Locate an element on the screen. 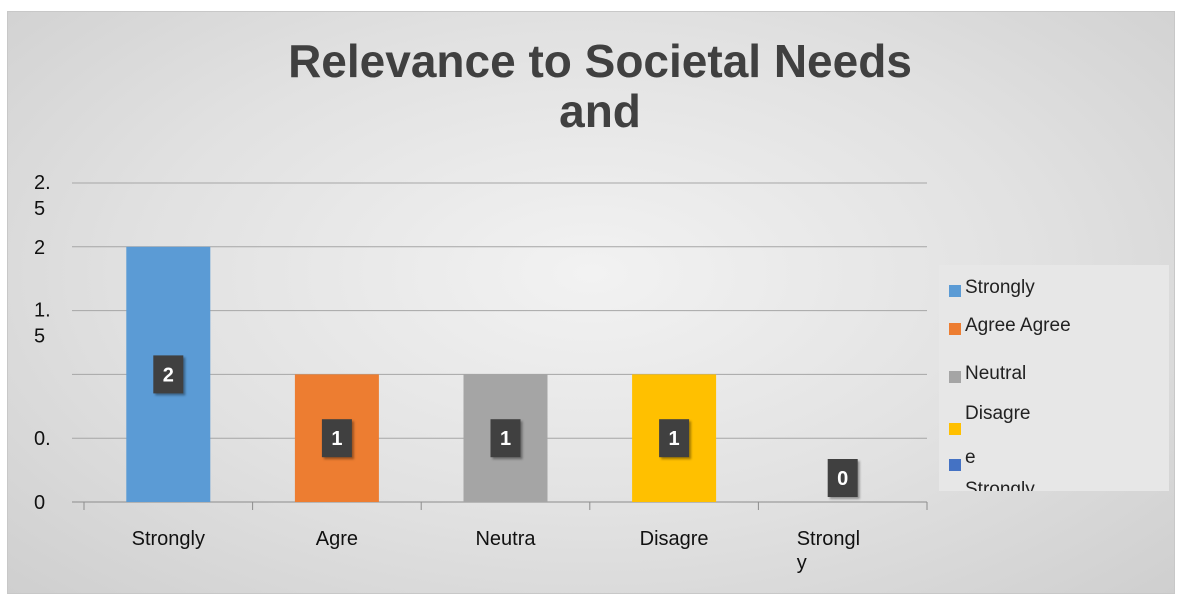 The height and width of the screenshot is (597, 1182). chart-title: Relevance to Societal Needs and is located at coordinates (600, 86).